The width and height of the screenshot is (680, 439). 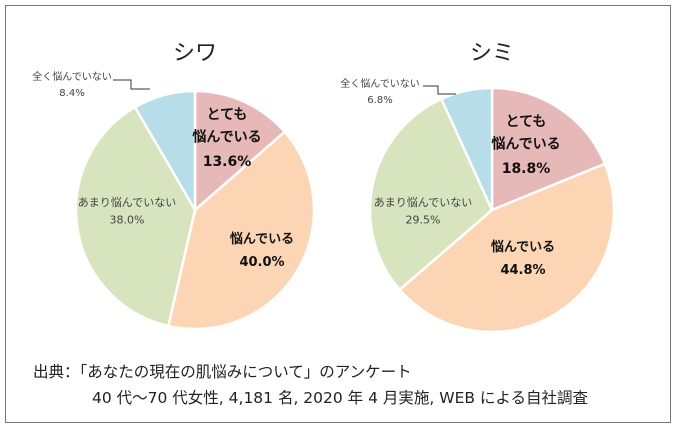 I want to click on source-line-1: 出典：「あなたの現在の肌悩みについて」のアンケート, so click(x=222, y=372).